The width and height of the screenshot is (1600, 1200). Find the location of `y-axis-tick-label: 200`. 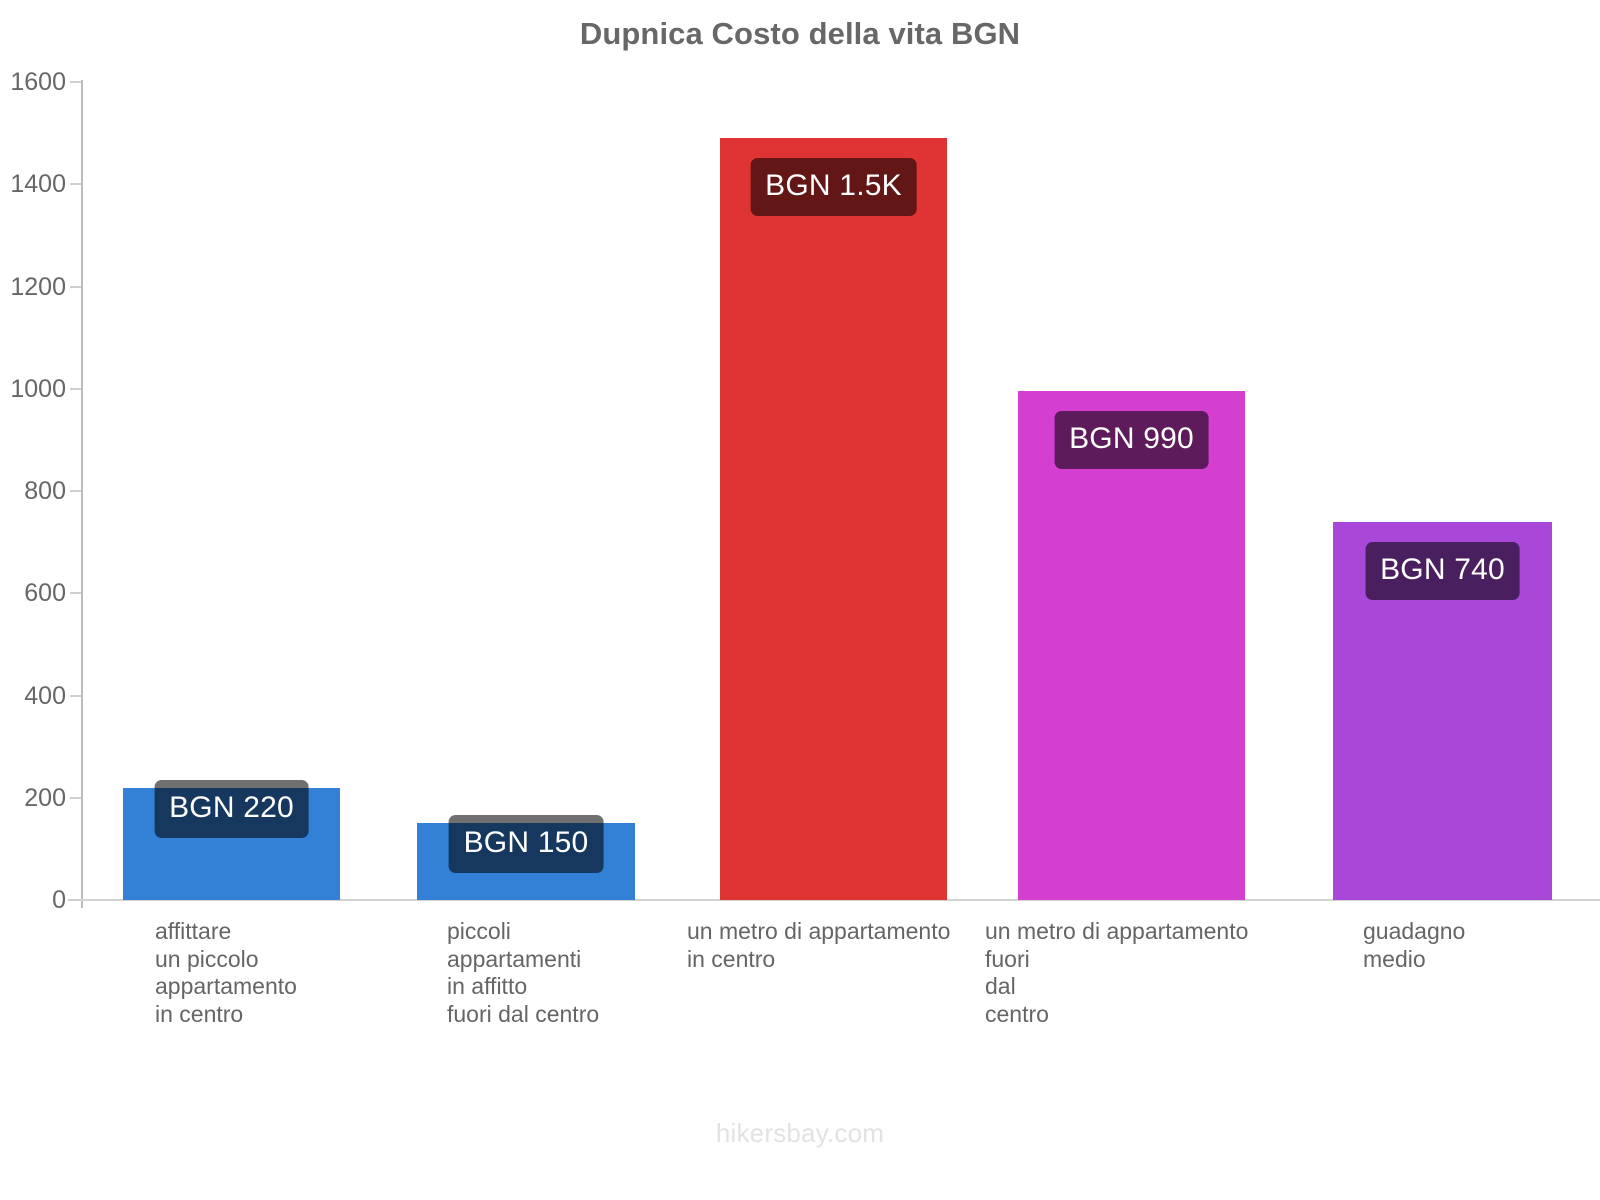

y-axis-tick-label: 200 is located at coordinates (45, 797).